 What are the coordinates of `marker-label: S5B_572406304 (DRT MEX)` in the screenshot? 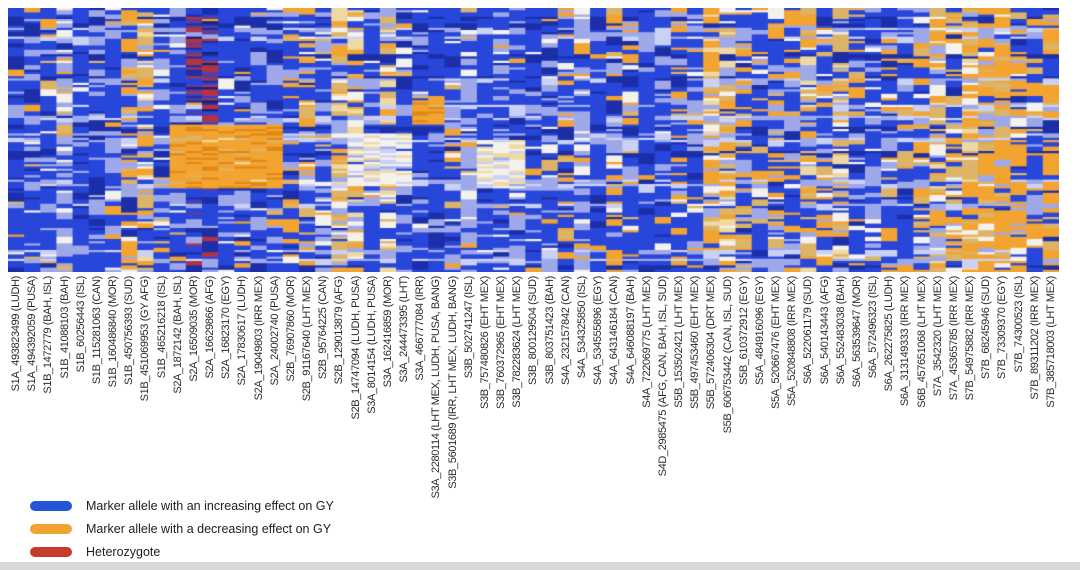 It's located at (711, 343).